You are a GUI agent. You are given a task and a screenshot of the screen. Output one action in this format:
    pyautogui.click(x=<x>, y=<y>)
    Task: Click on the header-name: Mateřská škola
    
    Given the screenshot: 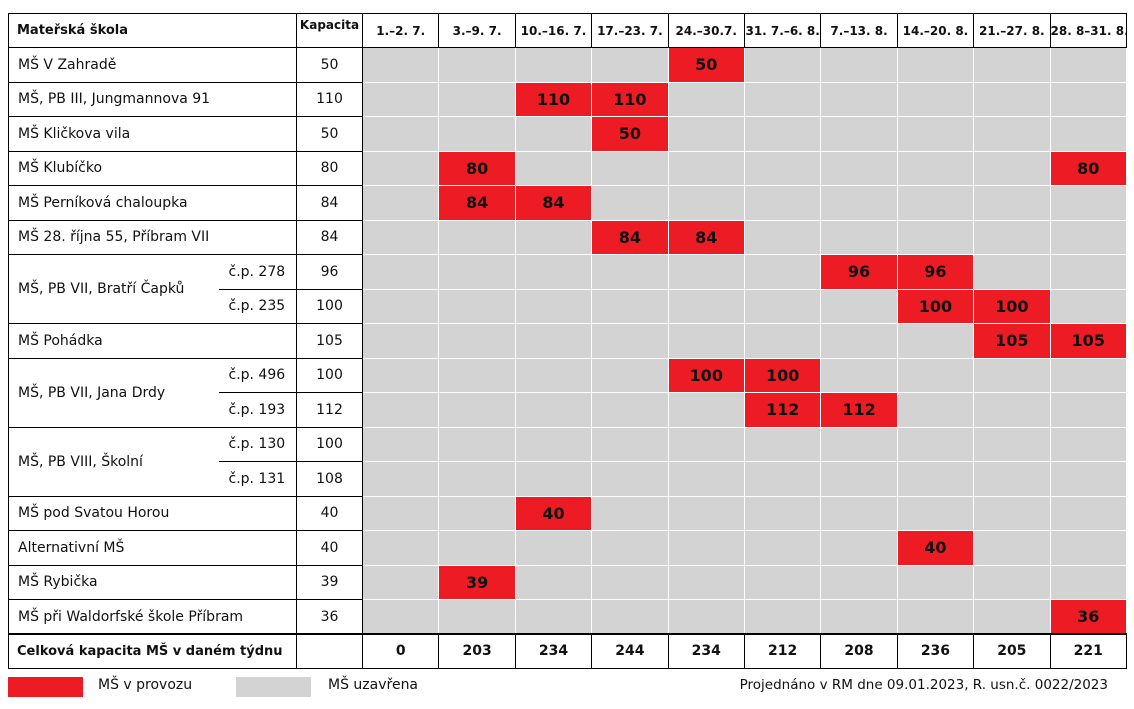 What is the action you would take?
    pyautogui.click(x=152, y=30)
    